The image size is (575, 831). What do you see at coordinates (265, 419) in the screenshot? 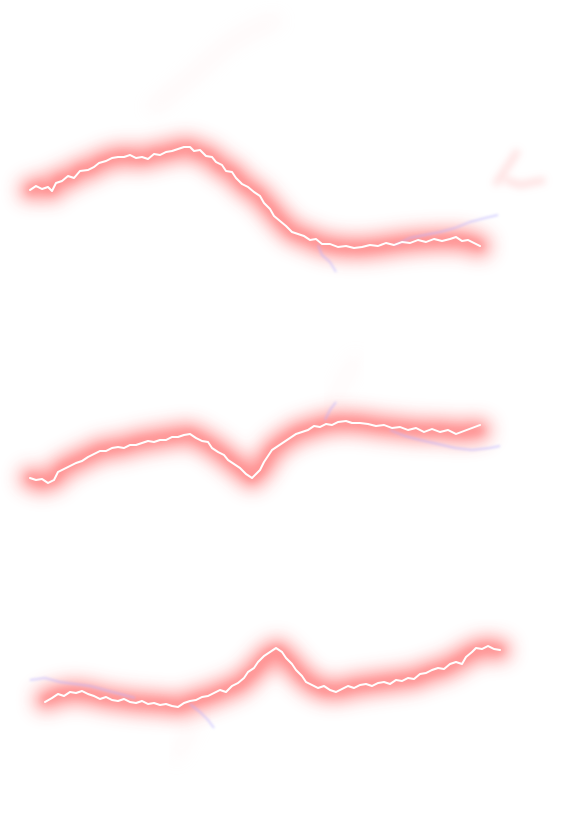
I see `lightning-bolt-middle` at bounding box center [265, 419].